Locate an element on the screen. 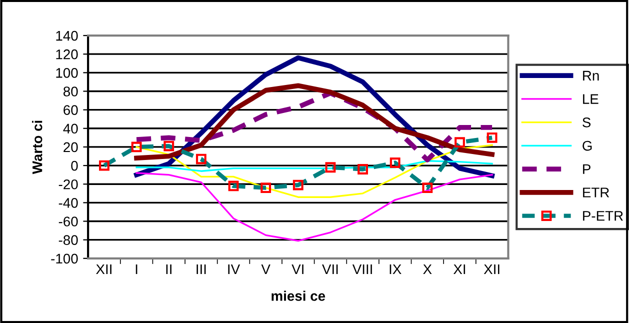  legend-label: P is located at coordinates (586, 169).